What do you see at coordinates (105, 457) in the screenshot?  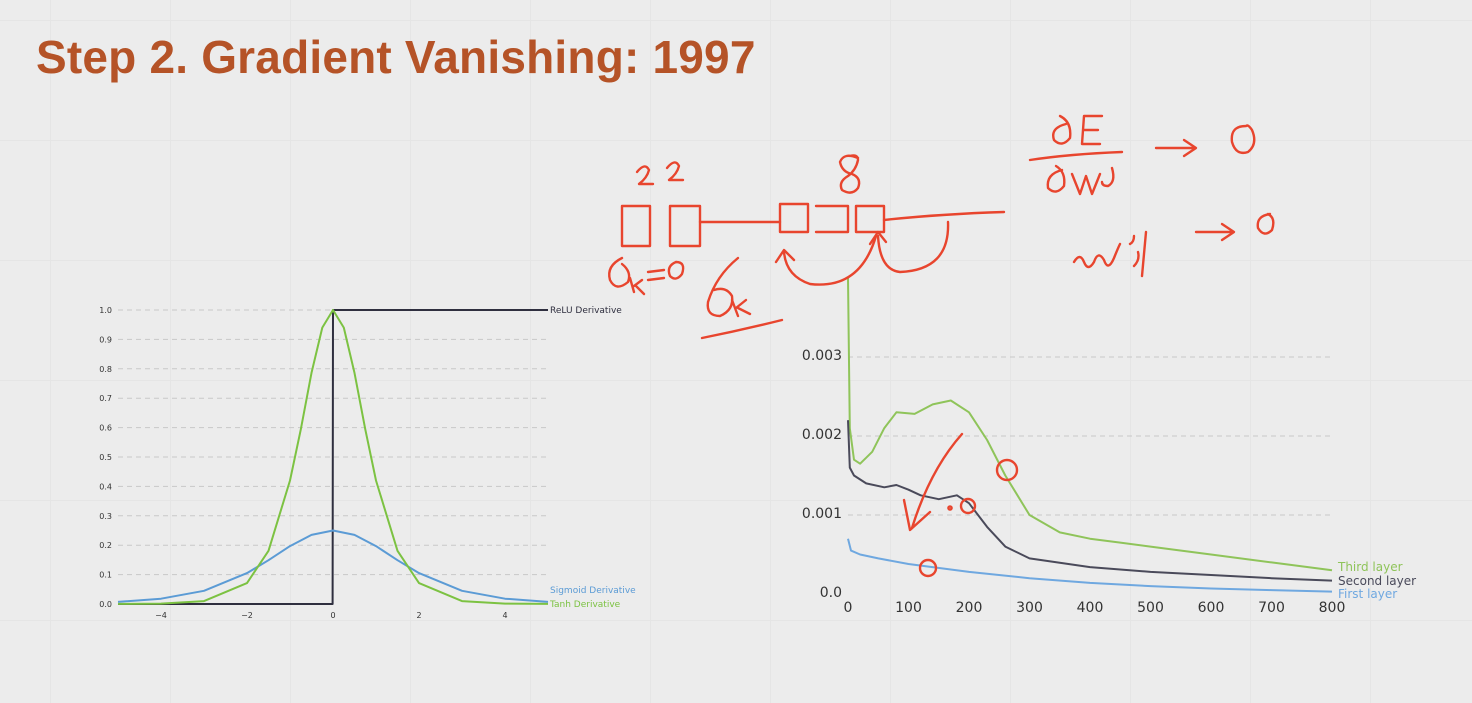 I see `y-tick-label: 0.5` at bounding box center [105, 457].